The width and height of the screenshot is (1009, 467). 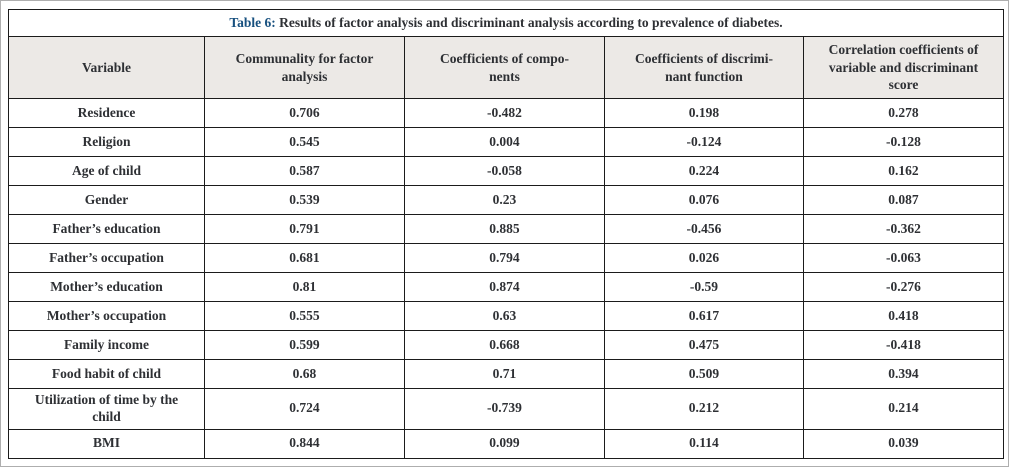 I want to click on table-row: Gender 0.539 0.23 0.076 0.087, so click(x=506, y=200).